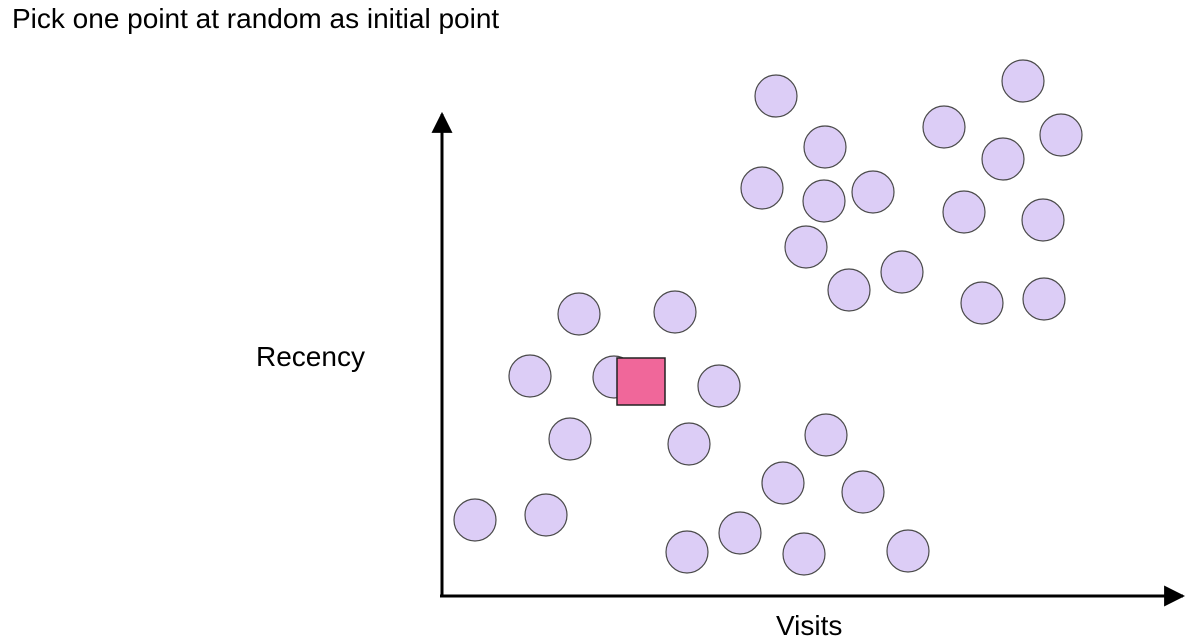 The height and width of the screenshot is (644, 1193). I want to click on y-axis-label: Recency, so click(310, 356).